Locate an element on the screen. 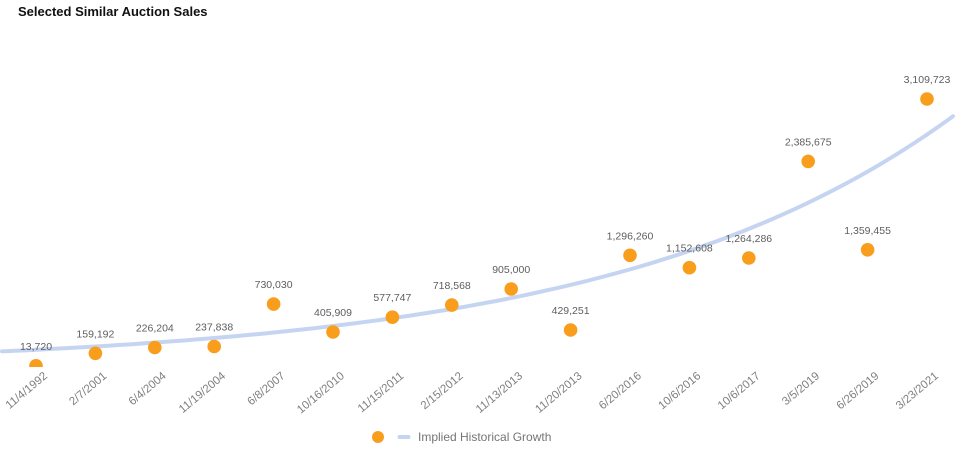 The width and height of the screenshot is (970, 451). data-point-value-label: 1,296,260 is located at coordinates (630, 236).